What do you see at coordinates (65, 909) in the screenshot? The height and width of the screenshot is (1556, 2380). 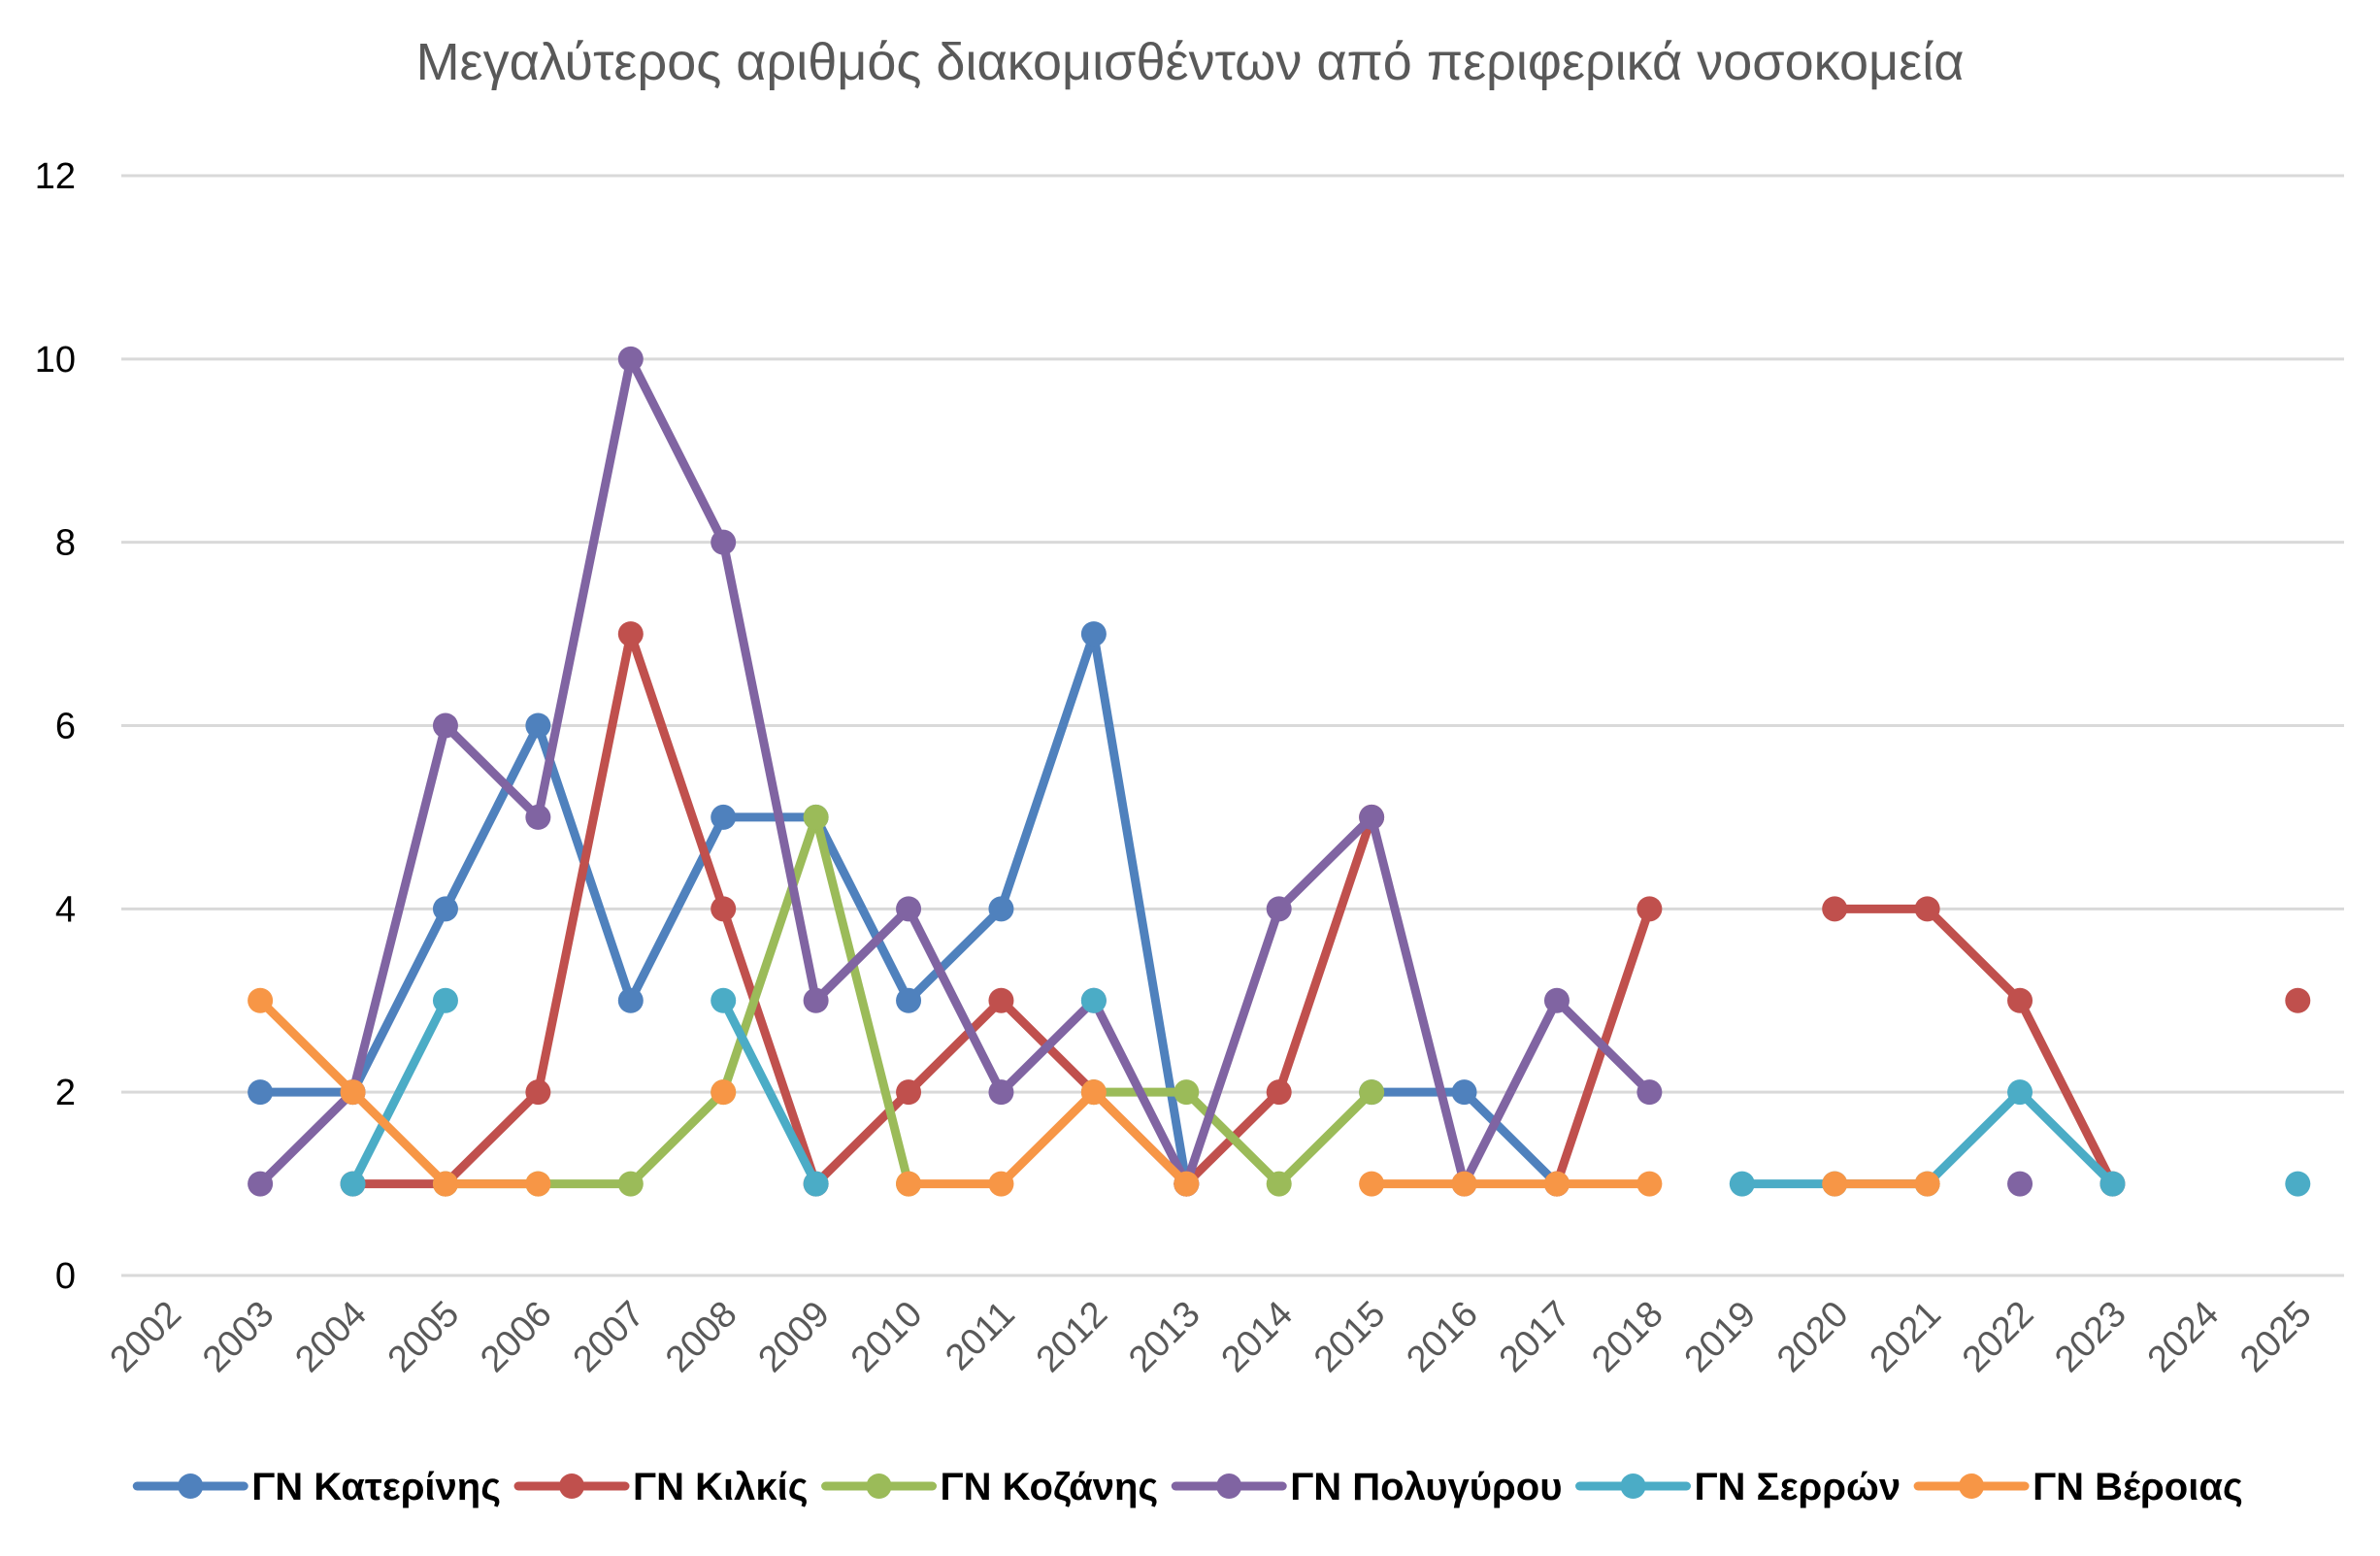 I see `y-tick-label: 4` at bounding box center [65, 909].